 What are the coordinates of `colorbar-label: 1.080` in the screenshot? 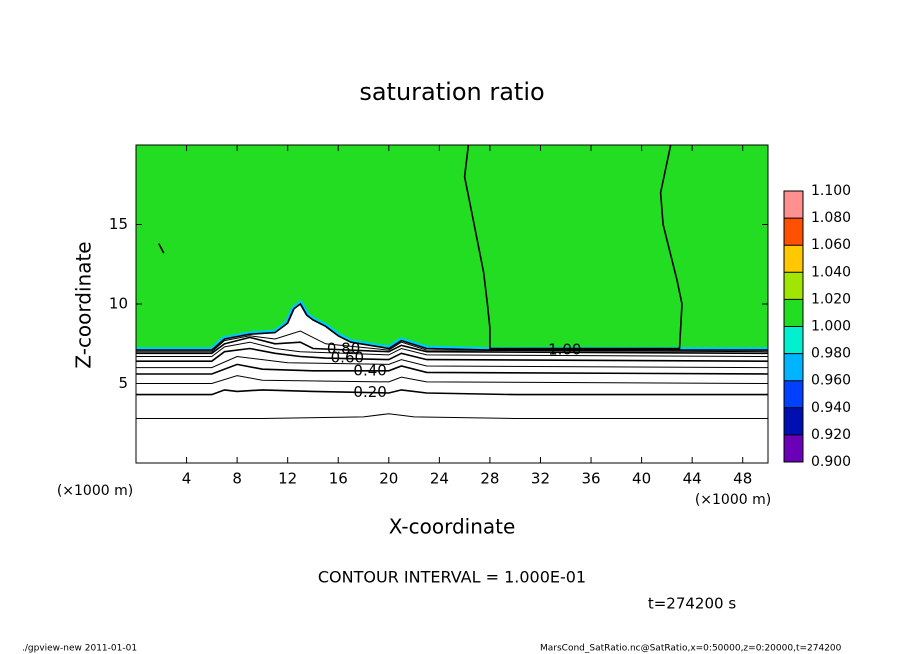 It's located at (831, 218).